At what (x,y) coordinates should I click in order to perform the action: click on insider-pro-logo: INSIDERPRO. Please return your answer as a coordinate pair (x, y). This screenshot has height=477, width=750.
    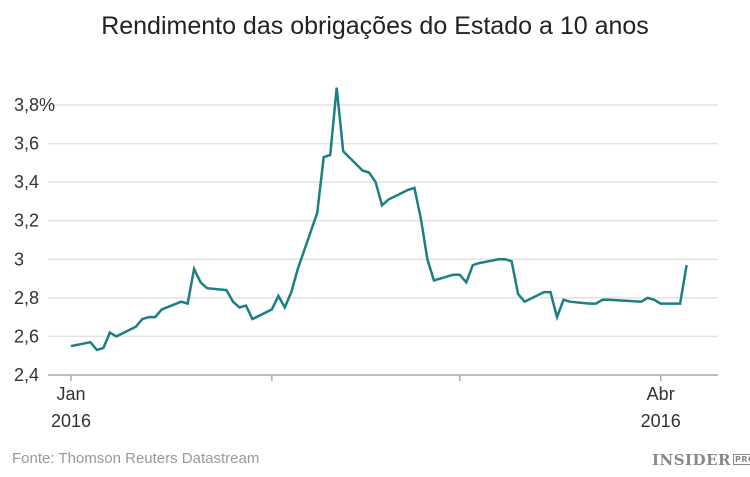
    Looking at the image, I should click on (701, 460).